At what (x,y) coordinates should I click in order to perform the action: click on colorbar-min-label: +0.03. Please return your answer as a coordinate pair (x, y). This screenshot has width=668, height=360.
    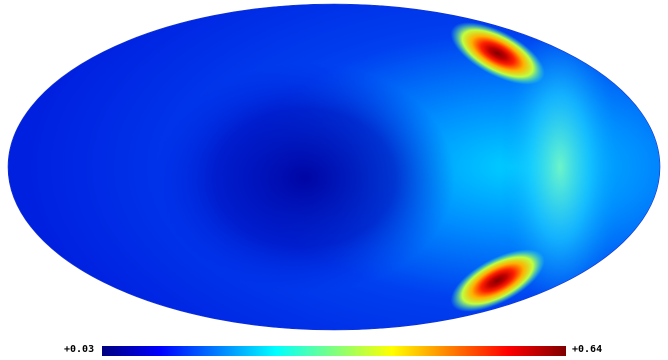
    Looking at the image, I should click on (79, 349).